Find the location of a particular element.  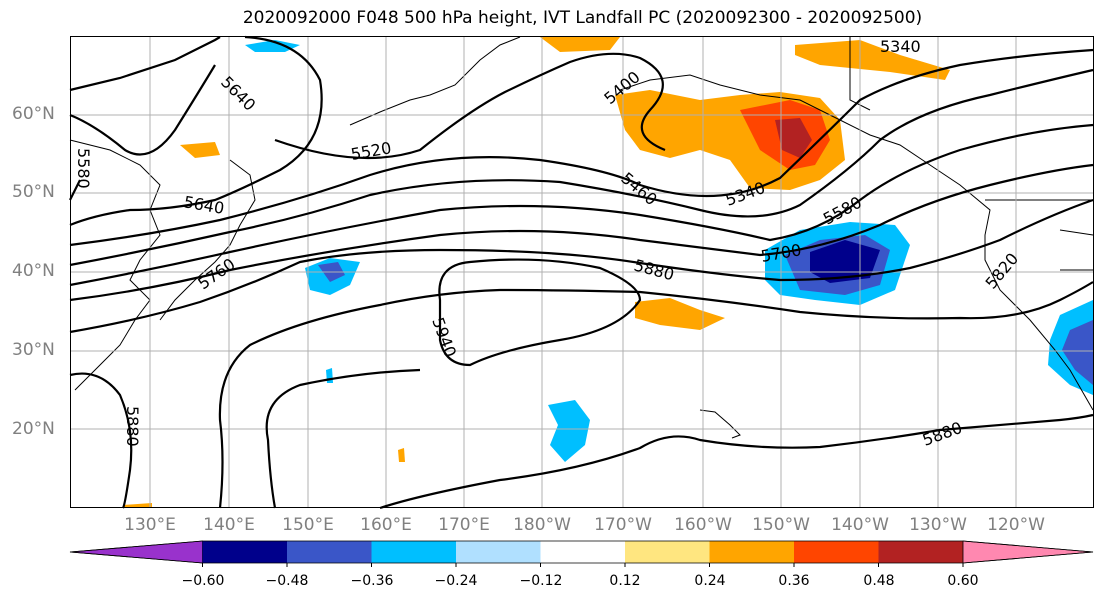

colorbar-extend-low is located at coordinates (136, 552).